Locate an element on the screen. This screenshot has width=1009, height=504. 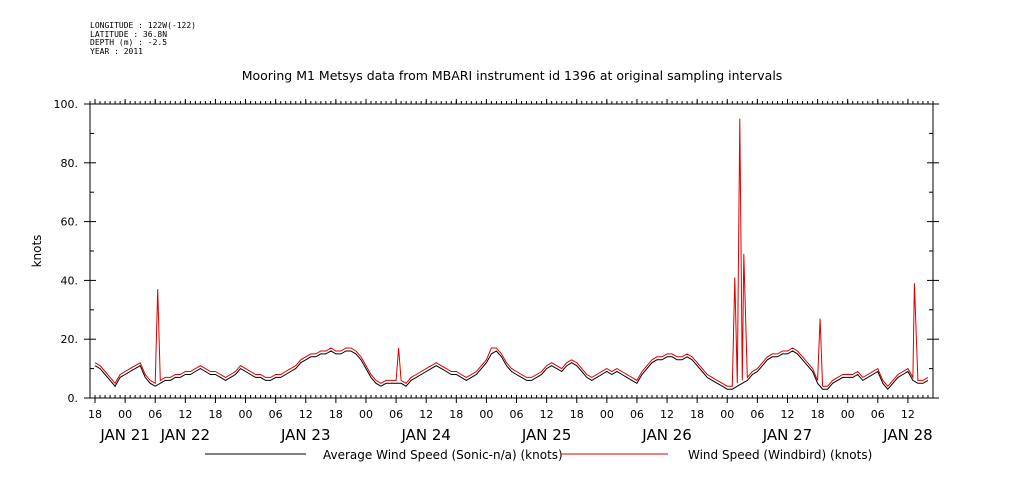
x-date-label: JAN 22 is located at coordinates (185, 435).